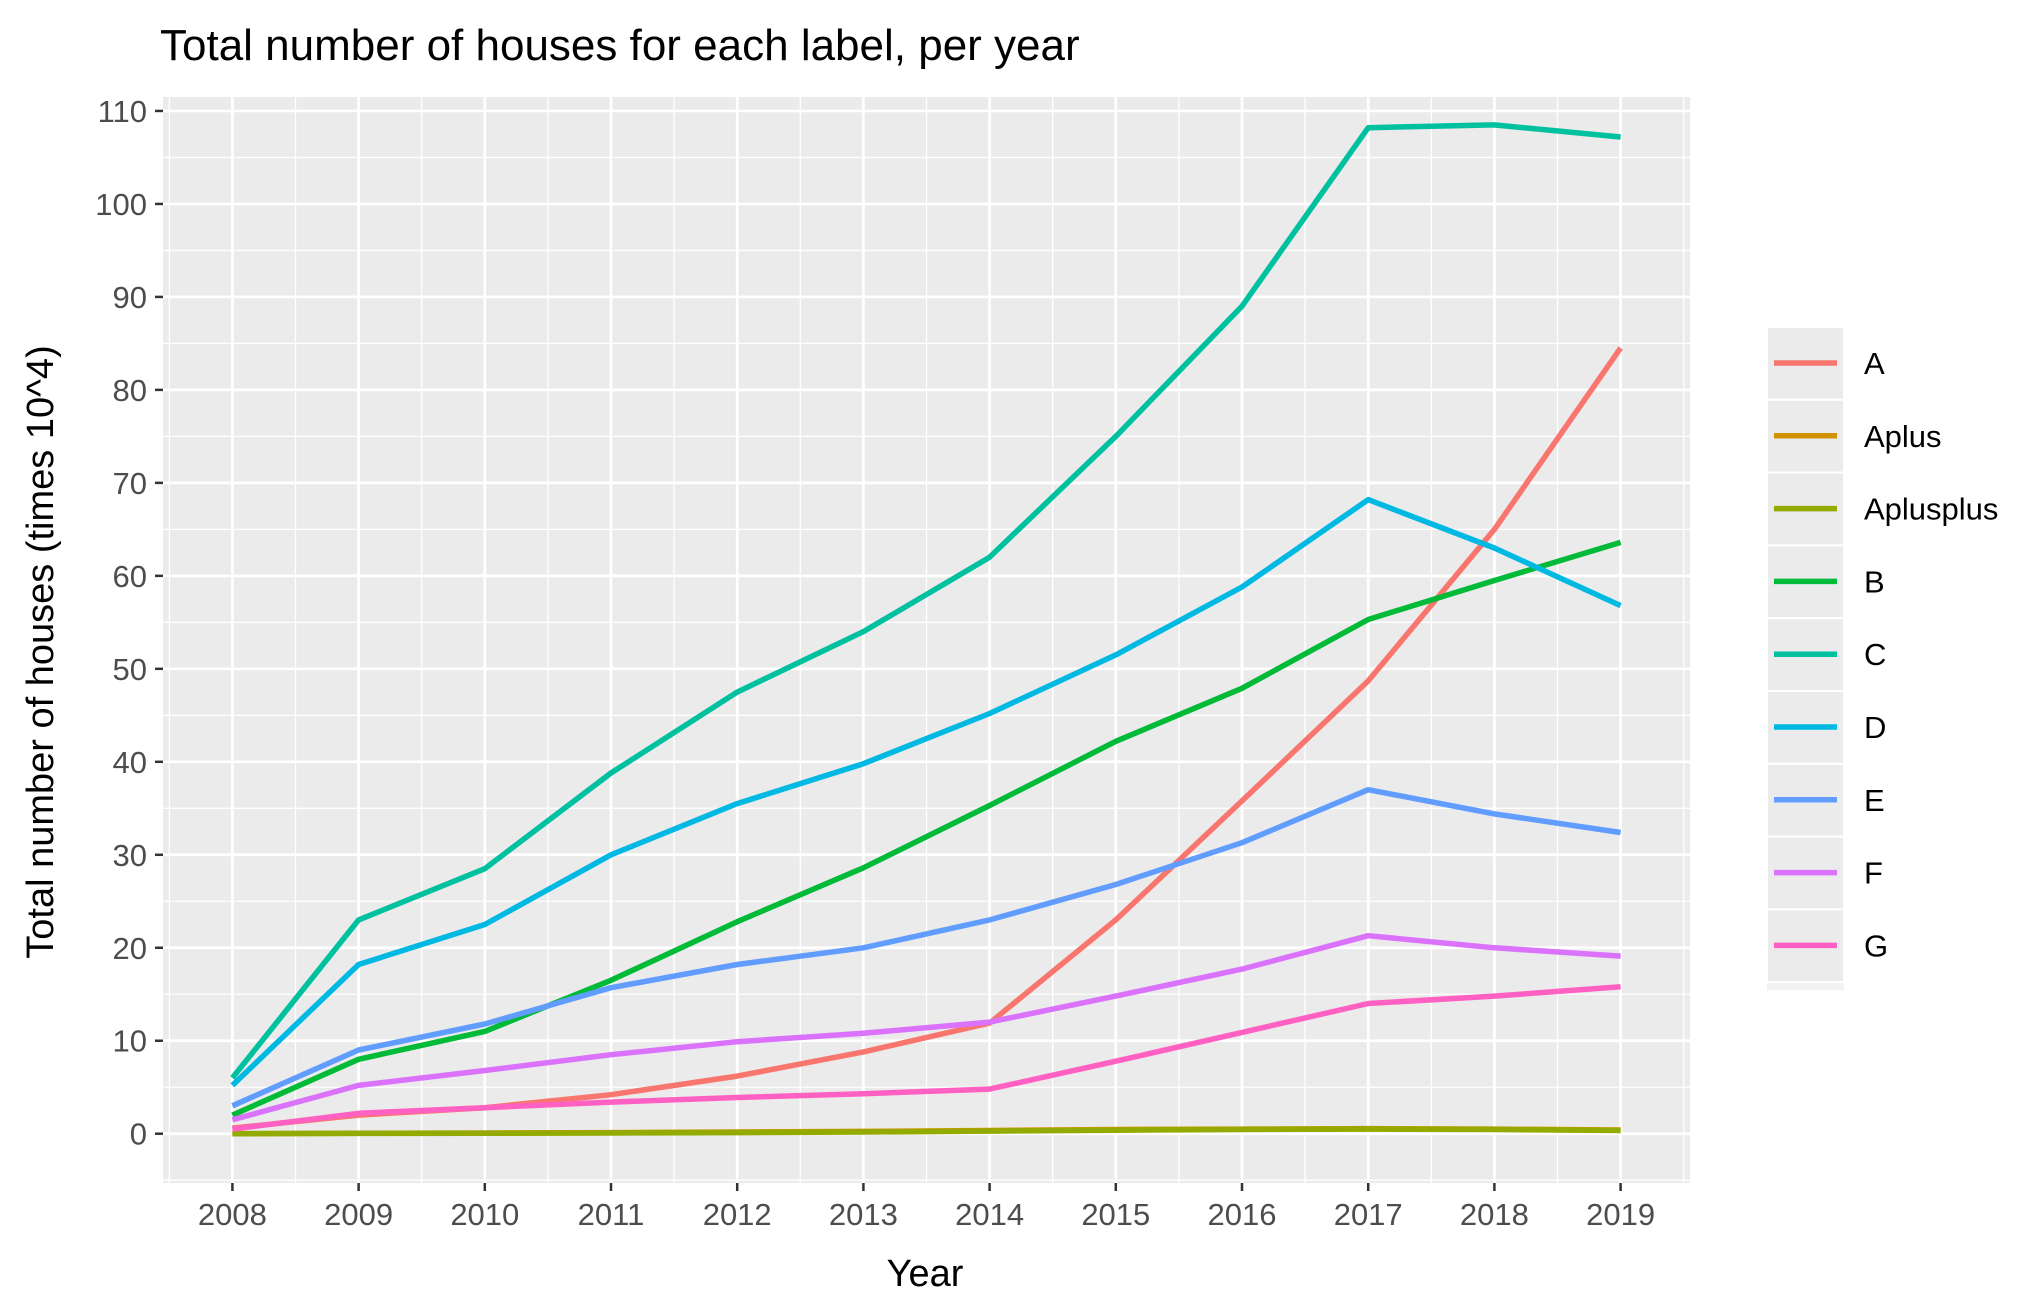  Describe the element at coordinates (1931, 509) in the screenshot. I see `legend-label-aplusplus: Aplusplus` at that location.